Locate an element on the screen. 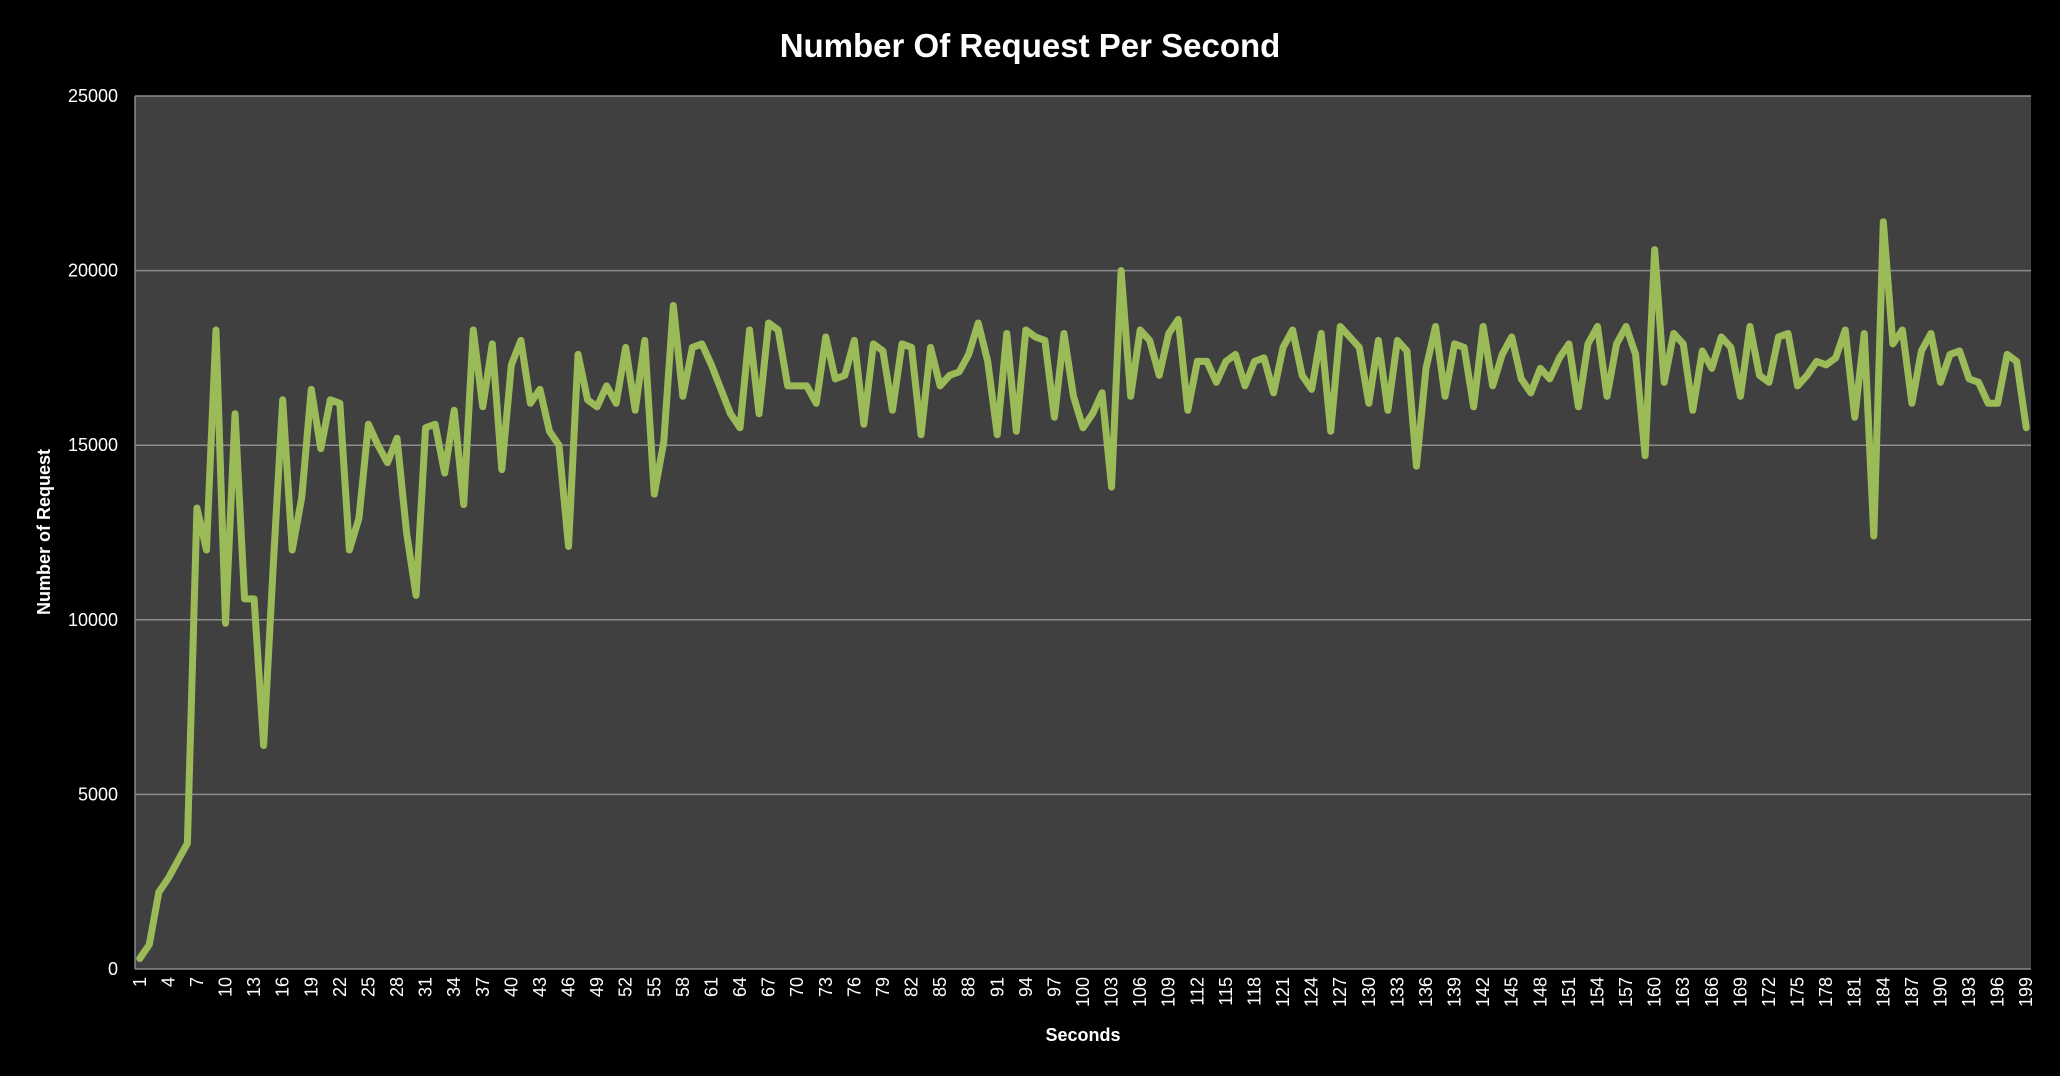 This screenshot has width=2060, height=1076. x-tick-label: 103 is located at coordinates (1112, 992).